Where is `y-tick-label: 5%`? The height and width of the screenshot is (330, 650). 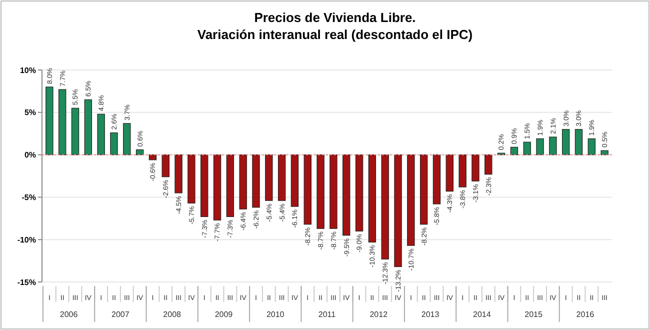 y-tick-label: 5% is located at coordinates (30, 113).